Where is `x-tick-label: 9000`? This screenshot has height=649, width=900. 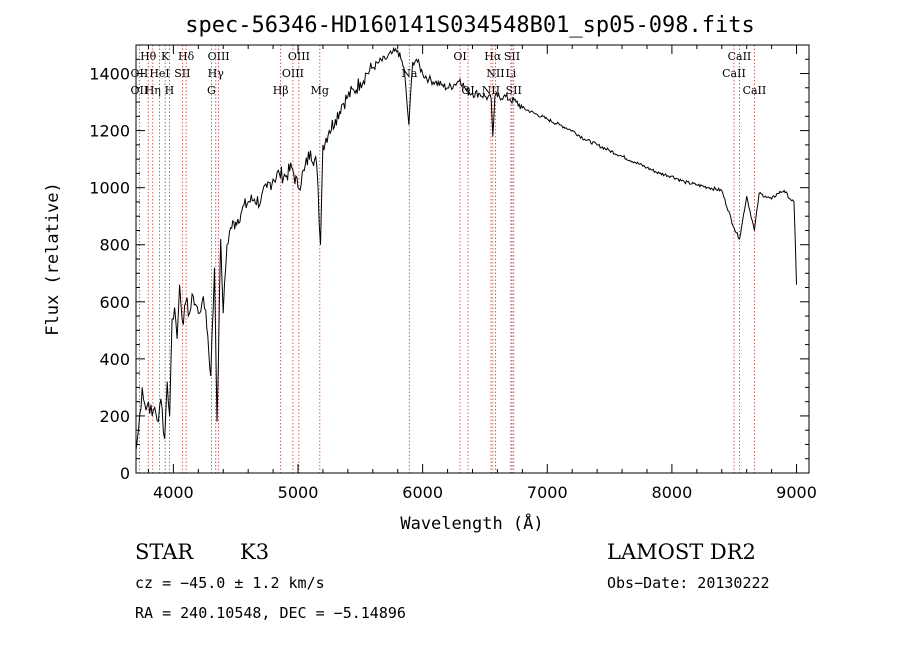
x-tick-label: 9000 is located at coordinates (796, 492).